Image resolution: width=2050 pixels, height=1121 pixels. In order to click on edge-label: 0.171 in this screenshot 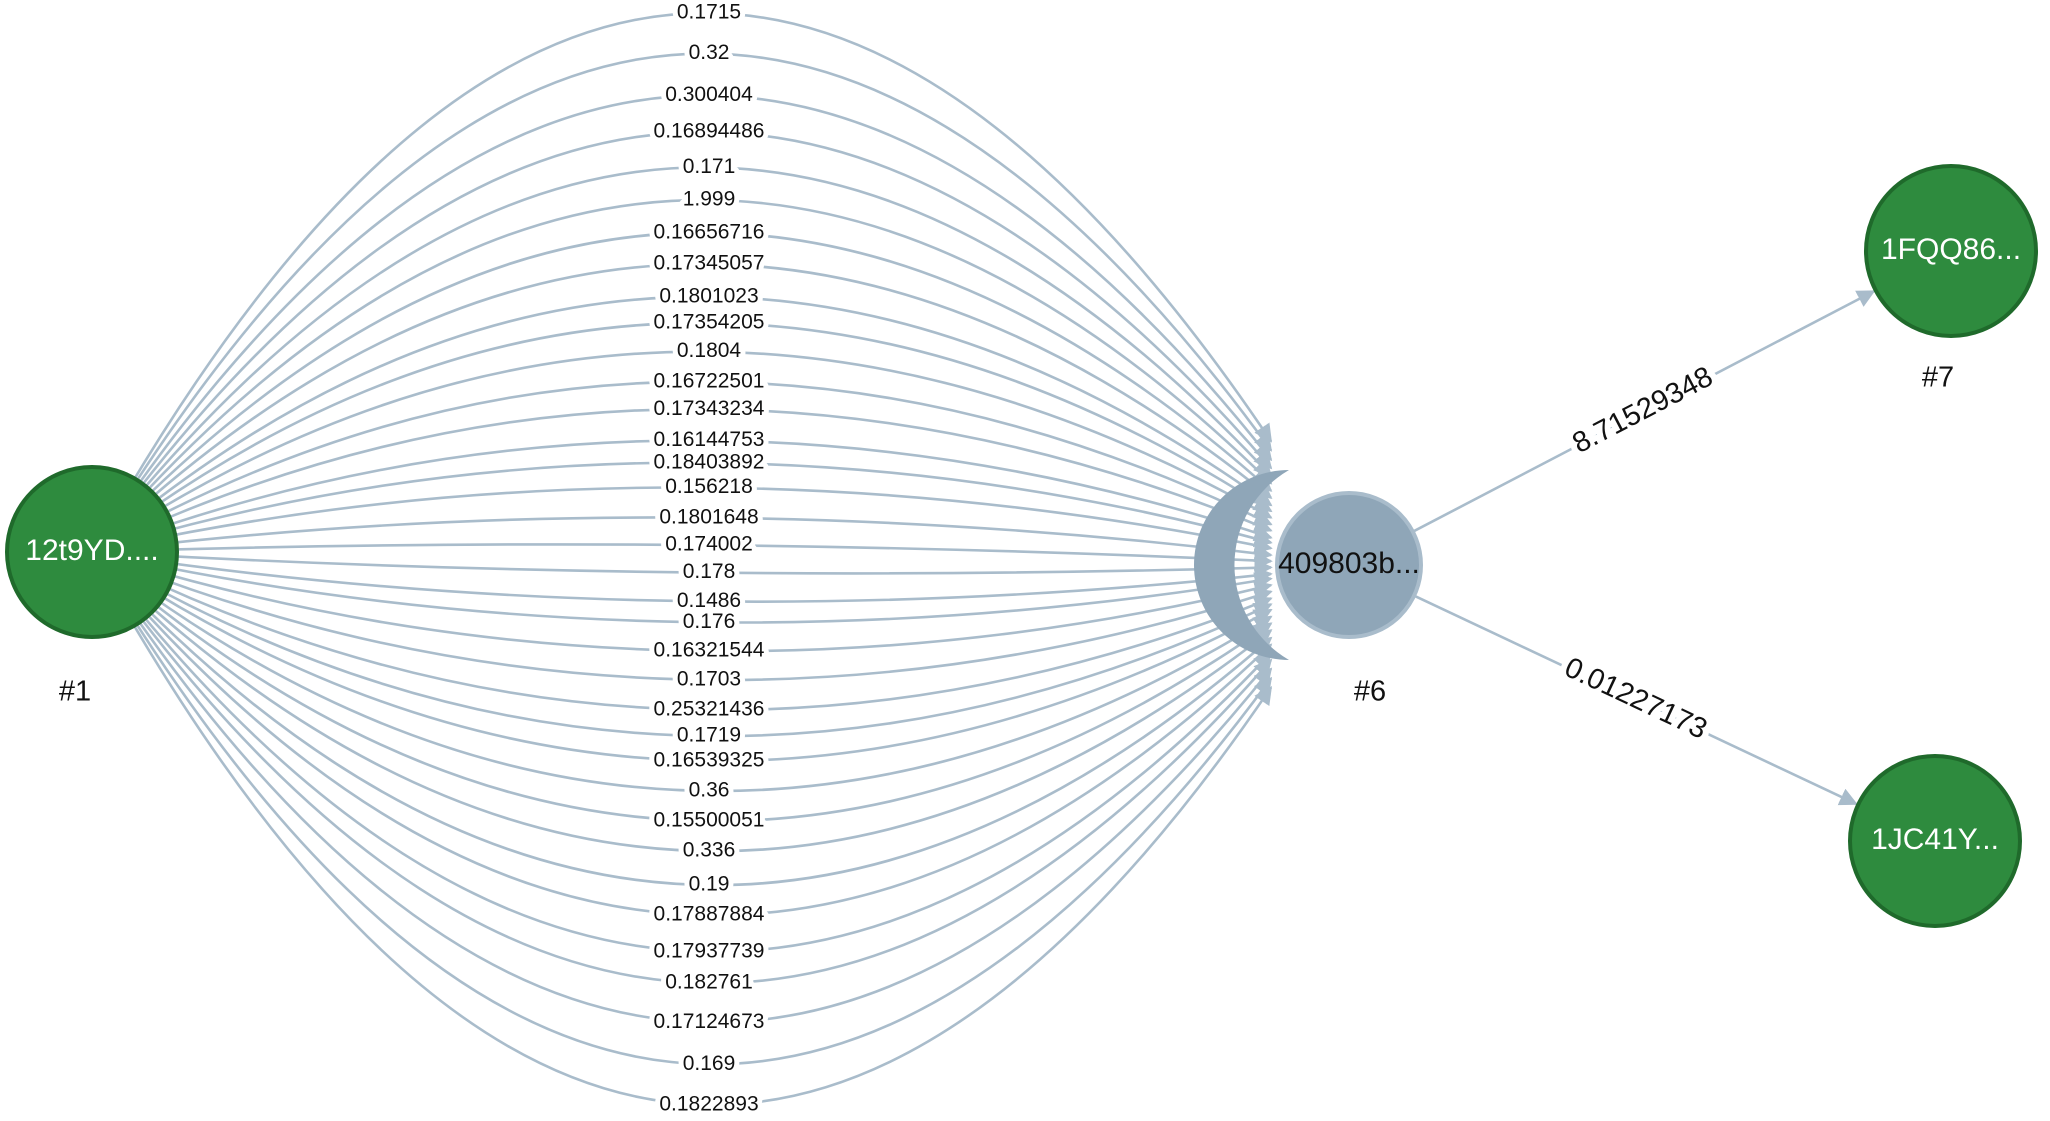, I will do `click(709, 166)`.